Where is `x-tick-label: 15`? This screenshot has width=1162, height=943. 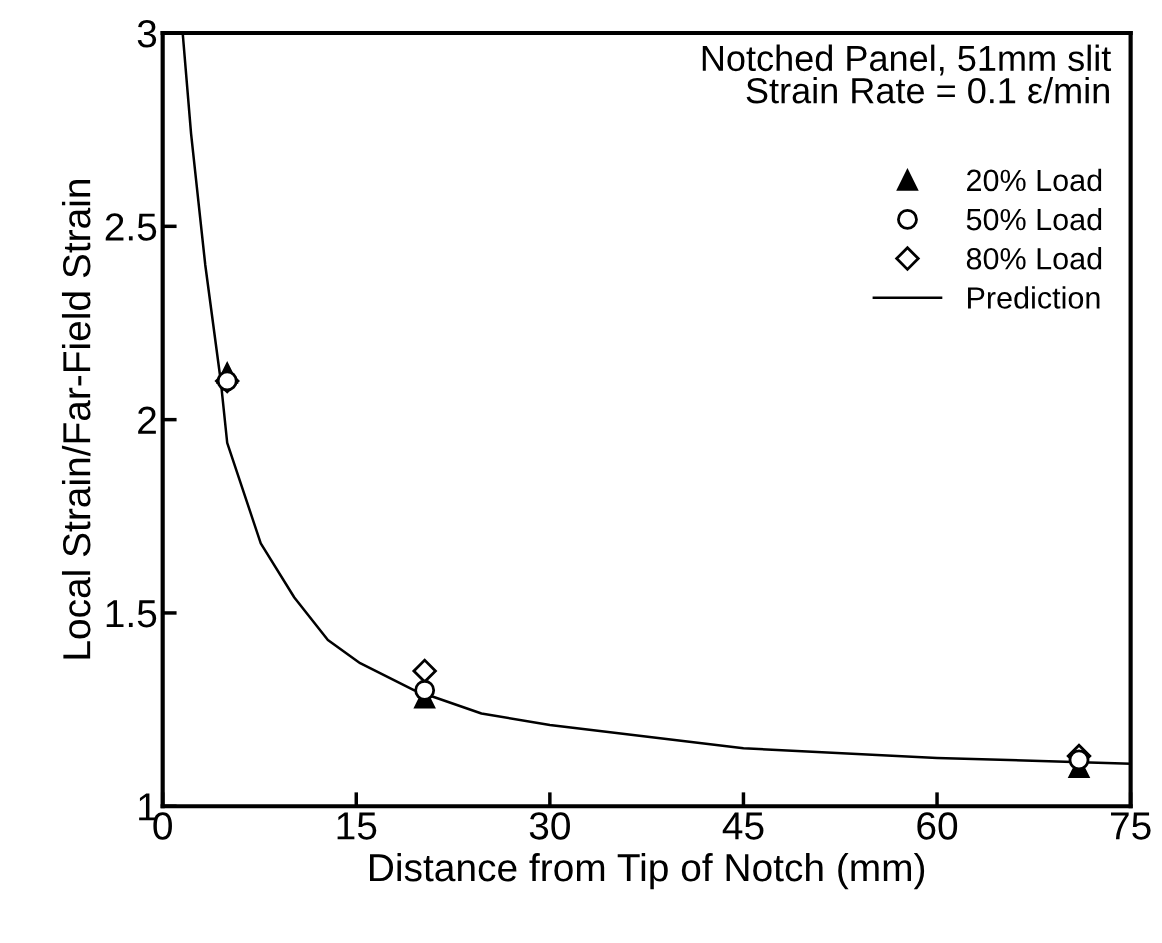 x-tick-label: 15 is located at coordinates (357, 826).